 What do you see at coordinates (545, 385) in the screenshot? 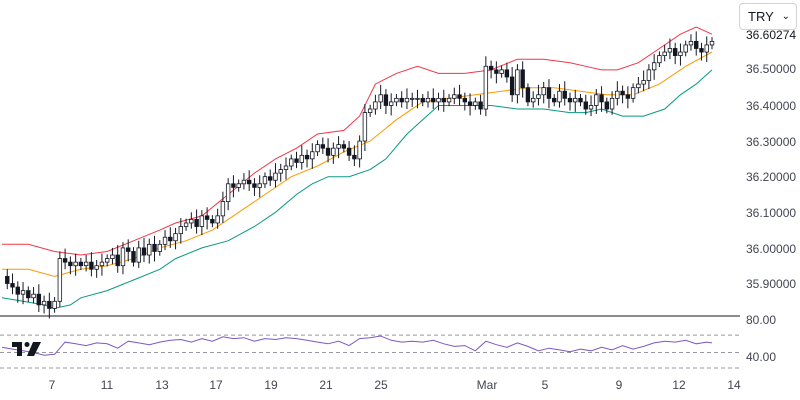
I see `time-tick-label: 5` at bounding box center [545, 385].